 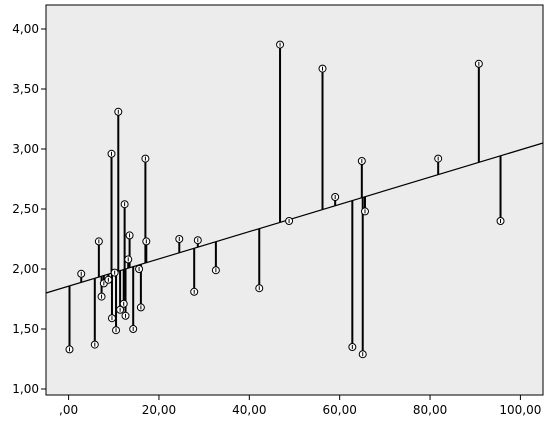 I want to click on y-tick-label: 3,00, so click(x=25, y=149).